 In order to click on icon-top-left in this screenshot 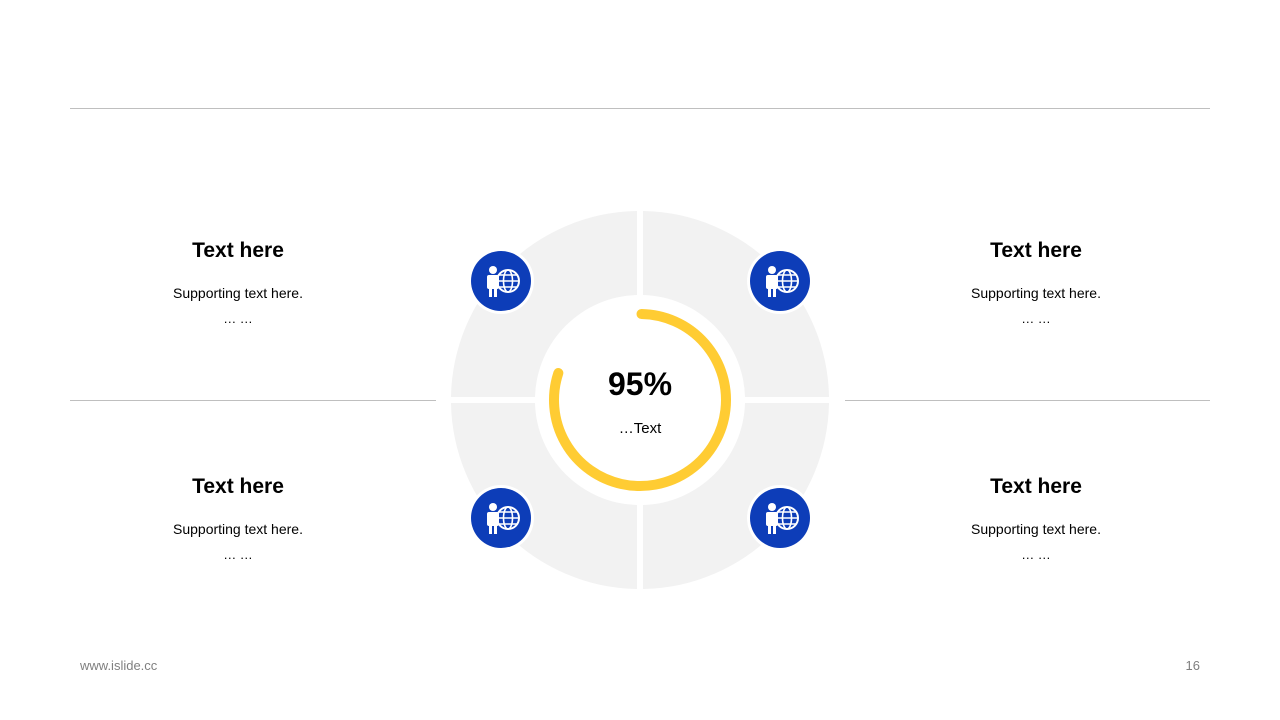, I will do `click(501, 281)`.